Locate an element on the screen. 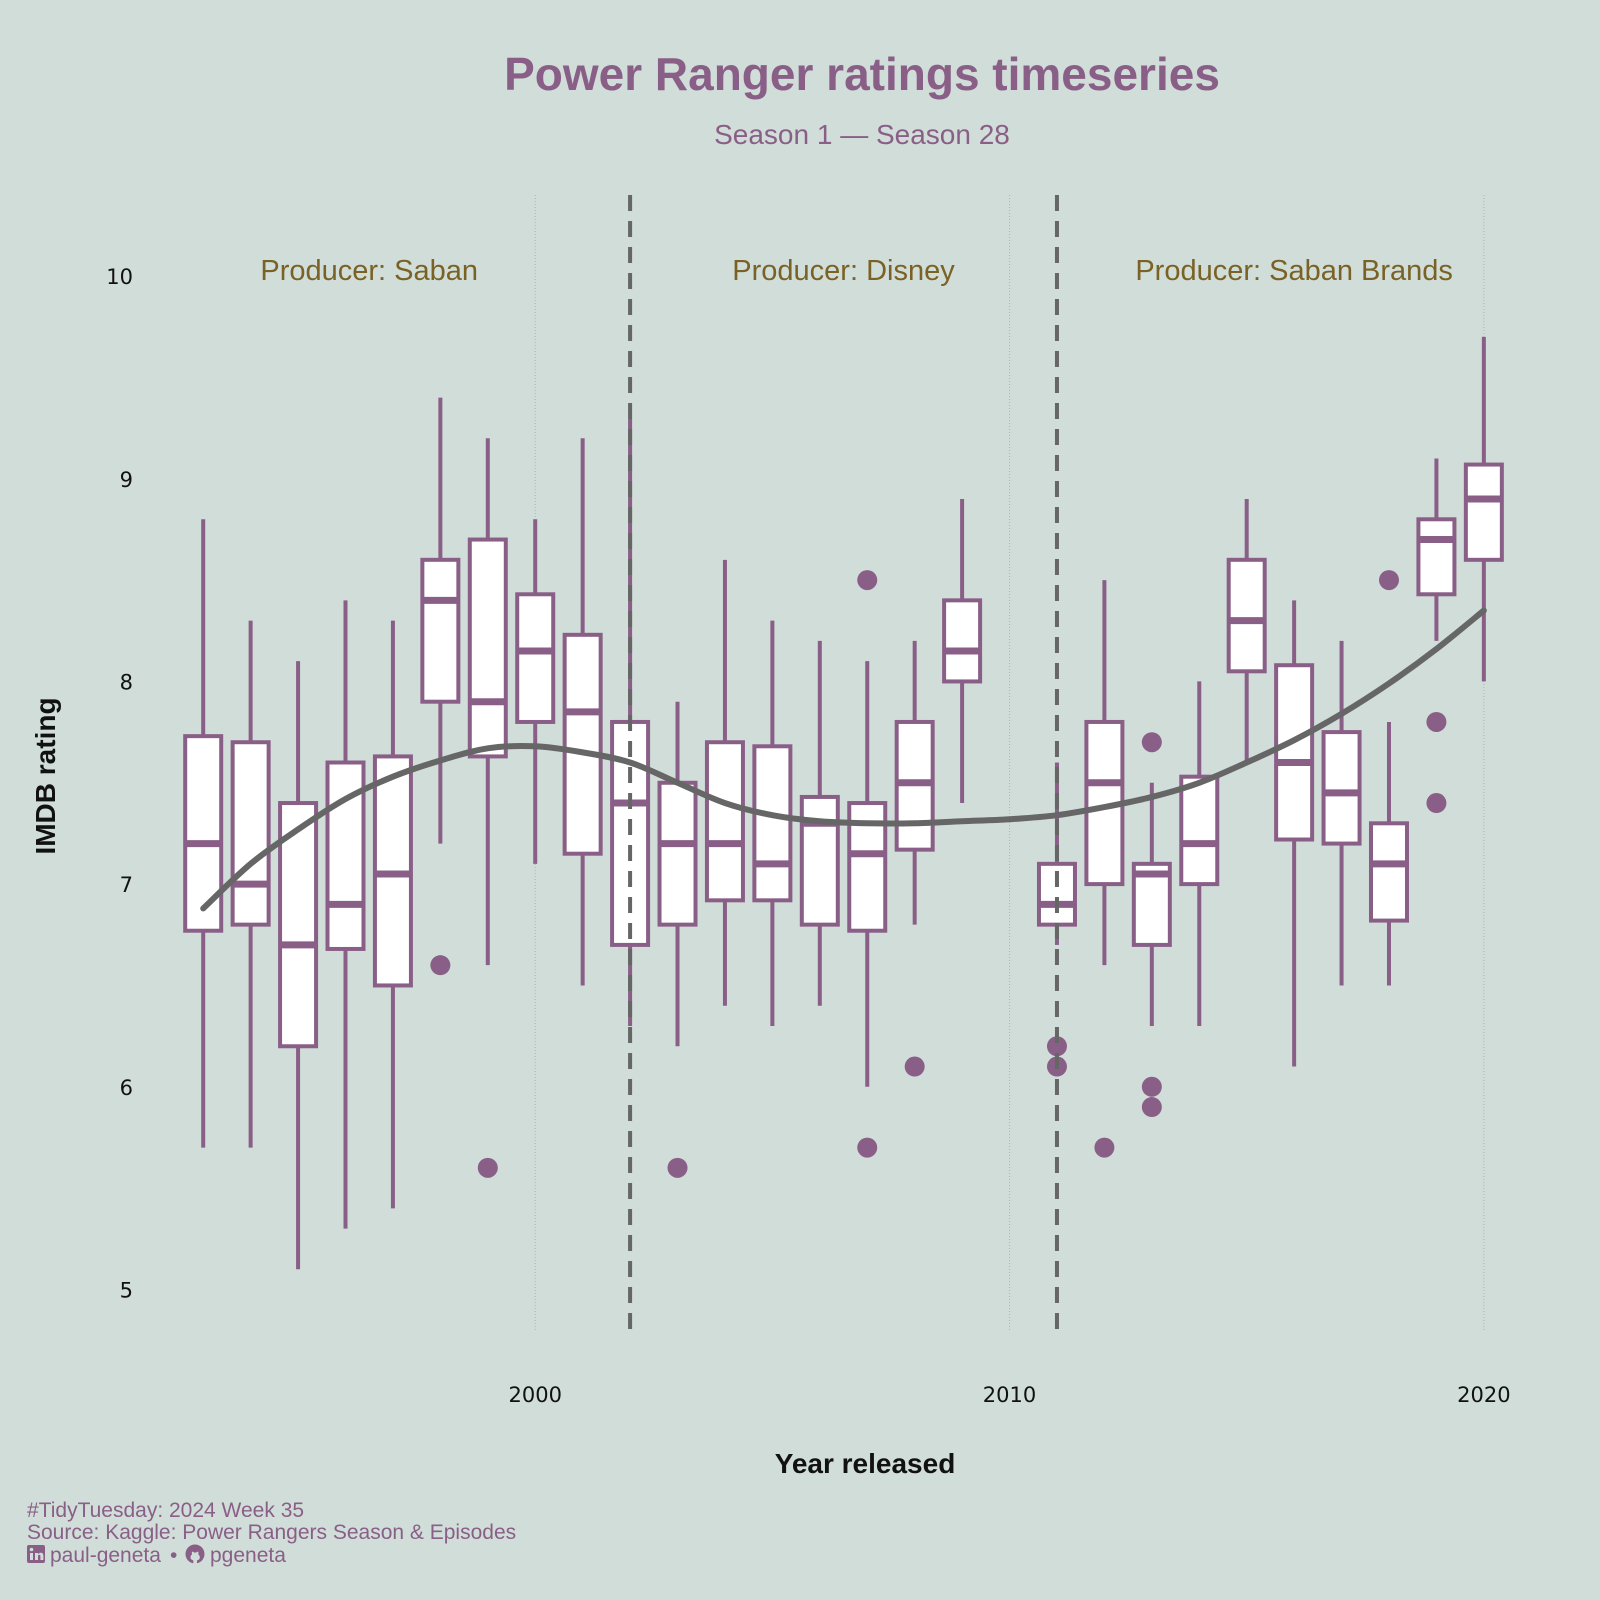 The height and width of the screenshot is (1600, 1600). x-tick-label: 2010 is located at coordinates (1009, 1395).